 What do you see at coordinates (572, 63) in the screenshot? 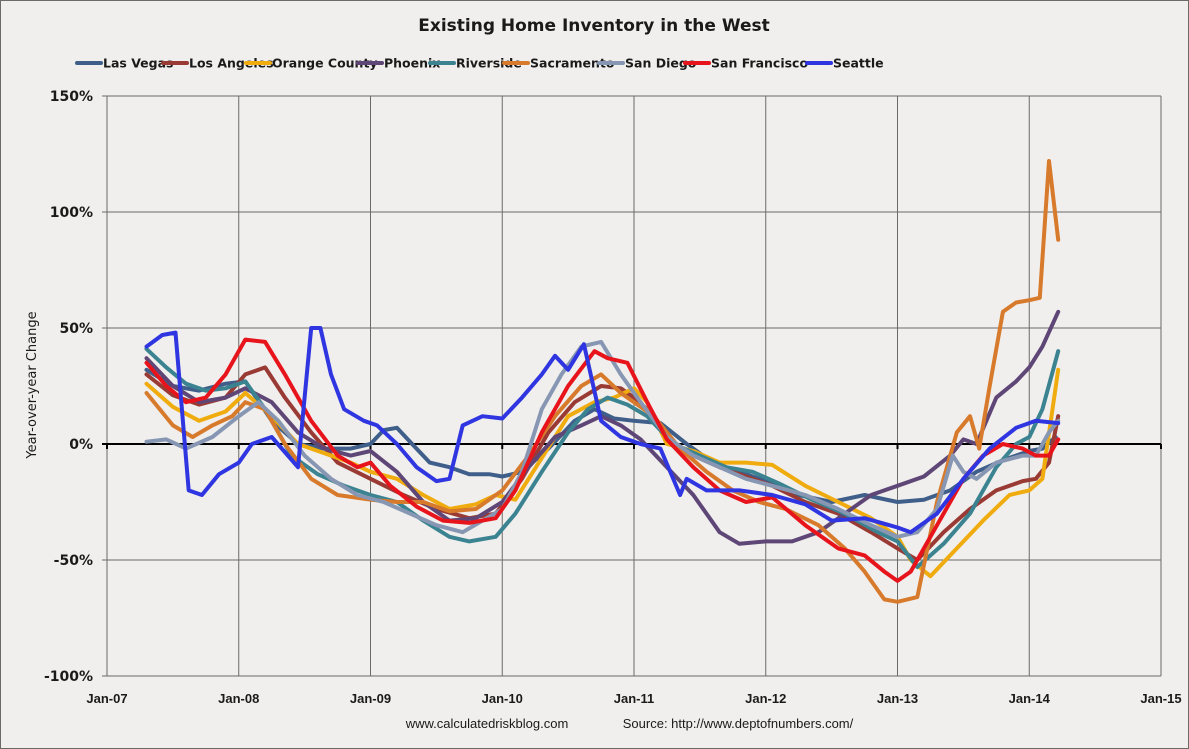
I see `legend-label: Sacramento` at bounding box center [572, 63].